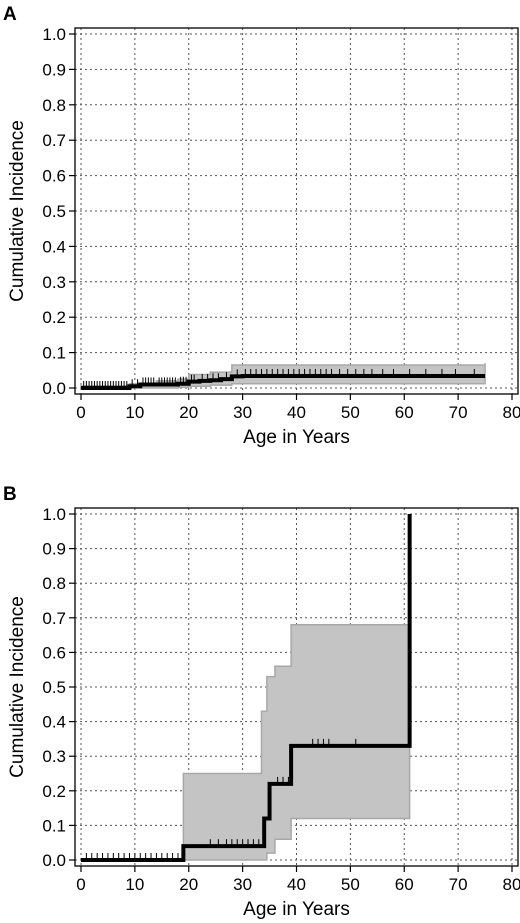 This screenshot has width=520, height=923. Describe the element at coordinates (242, 412) in the screenshot. I see `panel-a-x-tick-label-3: 30` at that location.